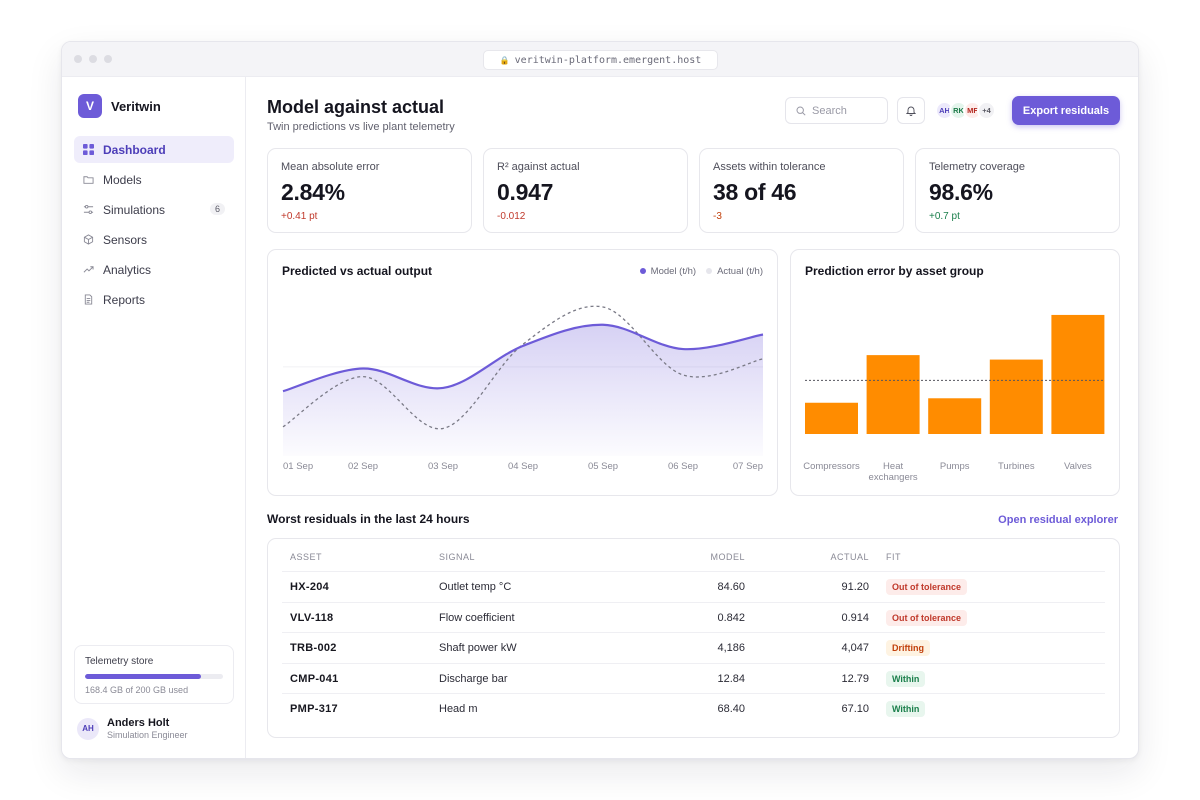 The height and width of the screenshot is (800, 1200). What do you see at coordinates (119, 661) in the screenshot?
I see `storage-title: Telemetry store` at bounding box center [119, 661].